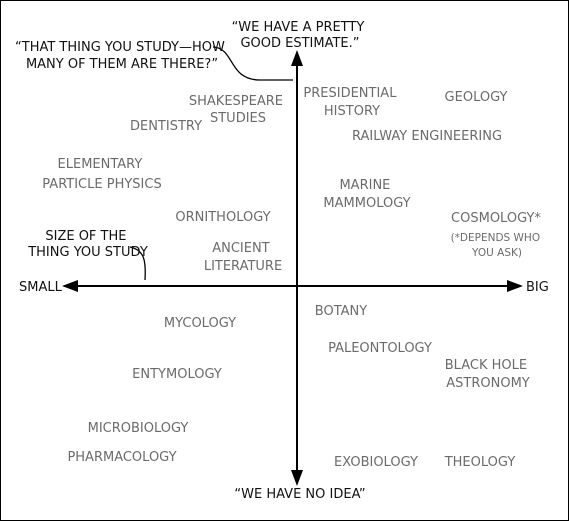 Image resolution: width=569 pixels, height=521 pixels. I want to click on field-entymology: ENTYMOLOGY, so click(177, 374).